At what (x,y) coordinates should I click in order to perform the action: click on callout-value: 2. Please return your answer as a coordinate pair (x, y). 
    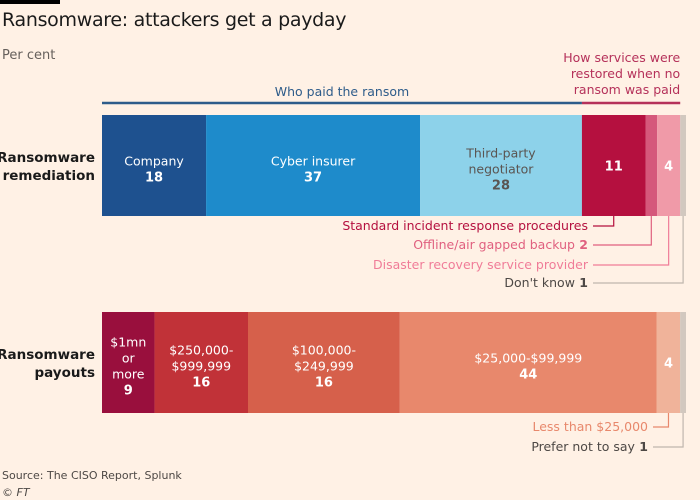
    Looking at the image, I should click on (581, 244).